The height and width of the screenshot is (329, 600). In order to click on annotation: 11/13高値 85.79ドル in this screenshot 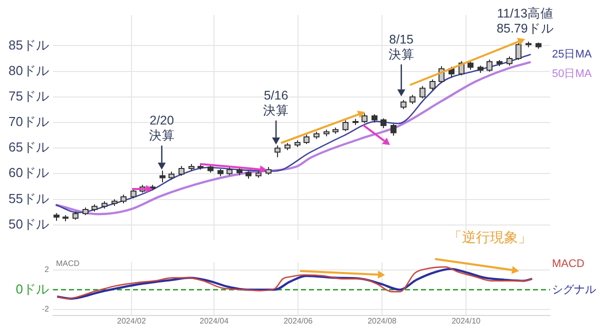, I will do `click(525, 21)`.